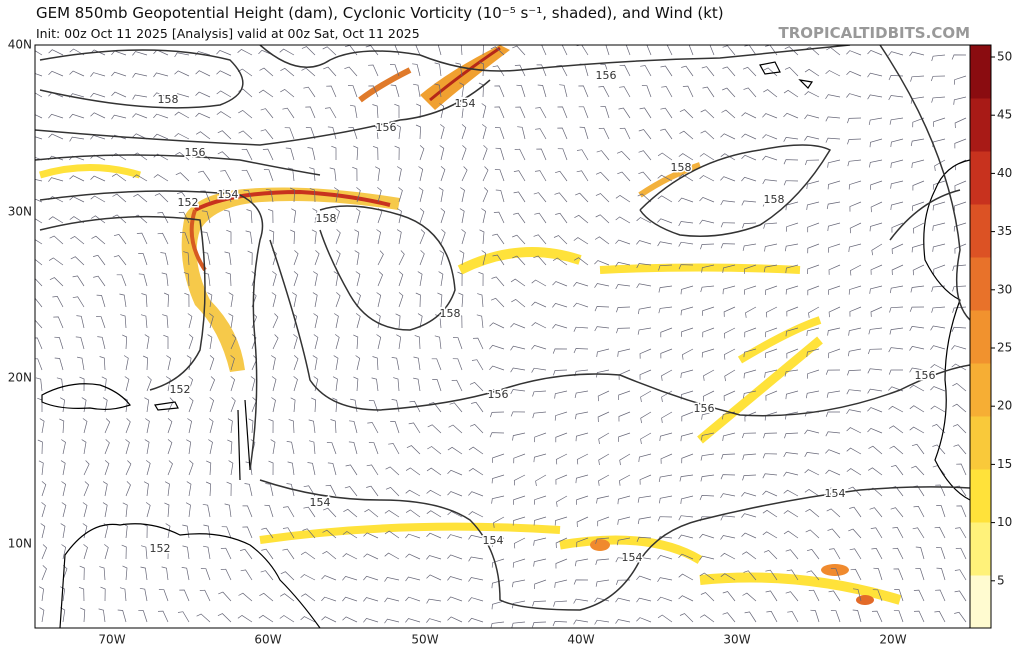 The image size is (1024, 648). Describe the element at coordinates (1004, 406) in the screenshot. I see `colorbar-label: 20` at that location.